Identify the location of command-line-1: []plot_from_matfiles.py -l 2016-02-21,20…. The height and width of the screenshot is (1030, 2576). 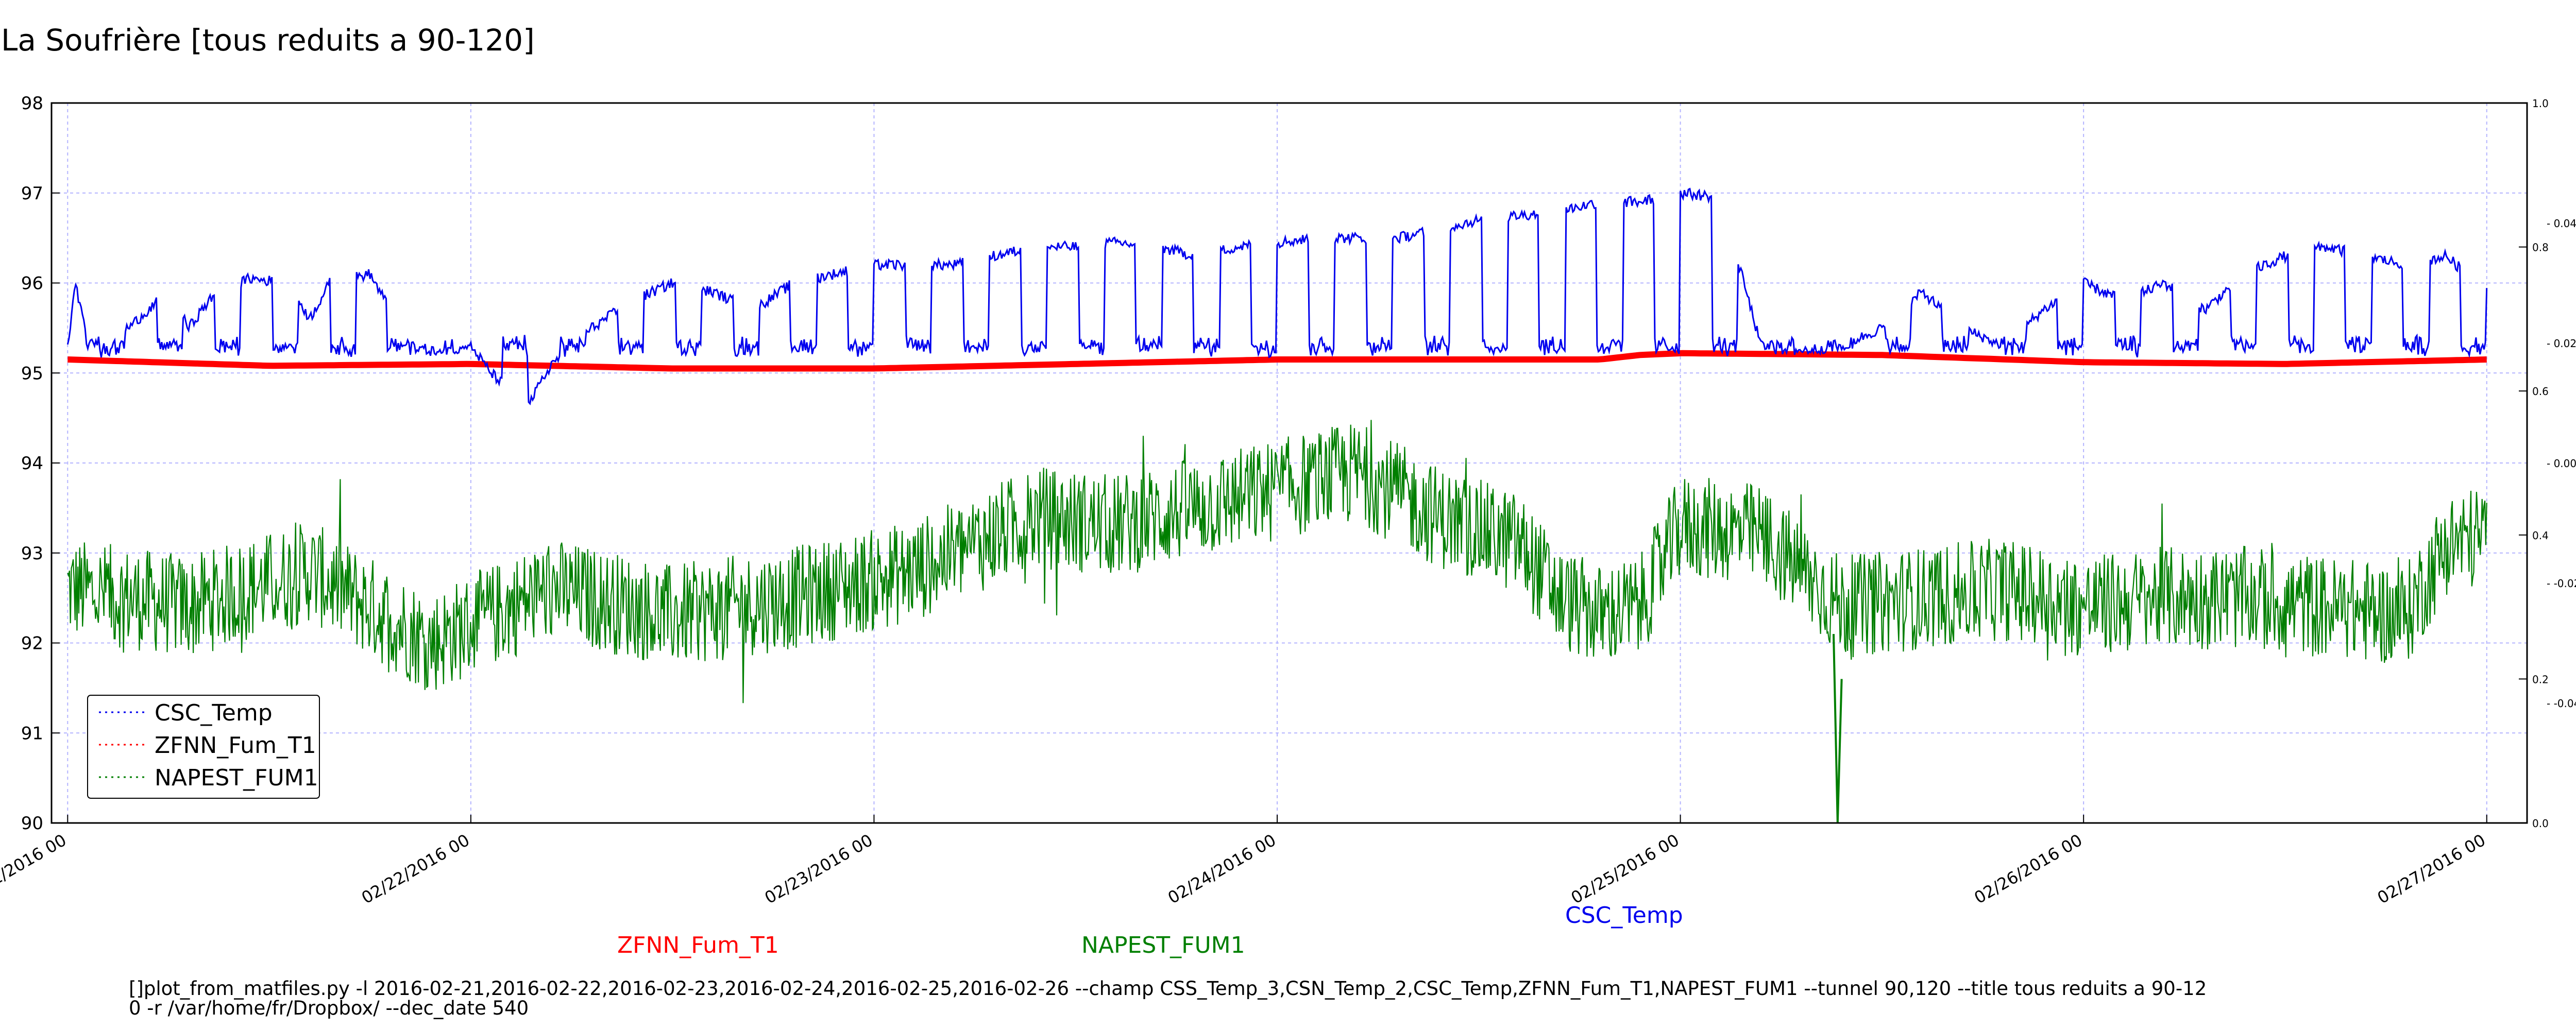
(1168, 988).